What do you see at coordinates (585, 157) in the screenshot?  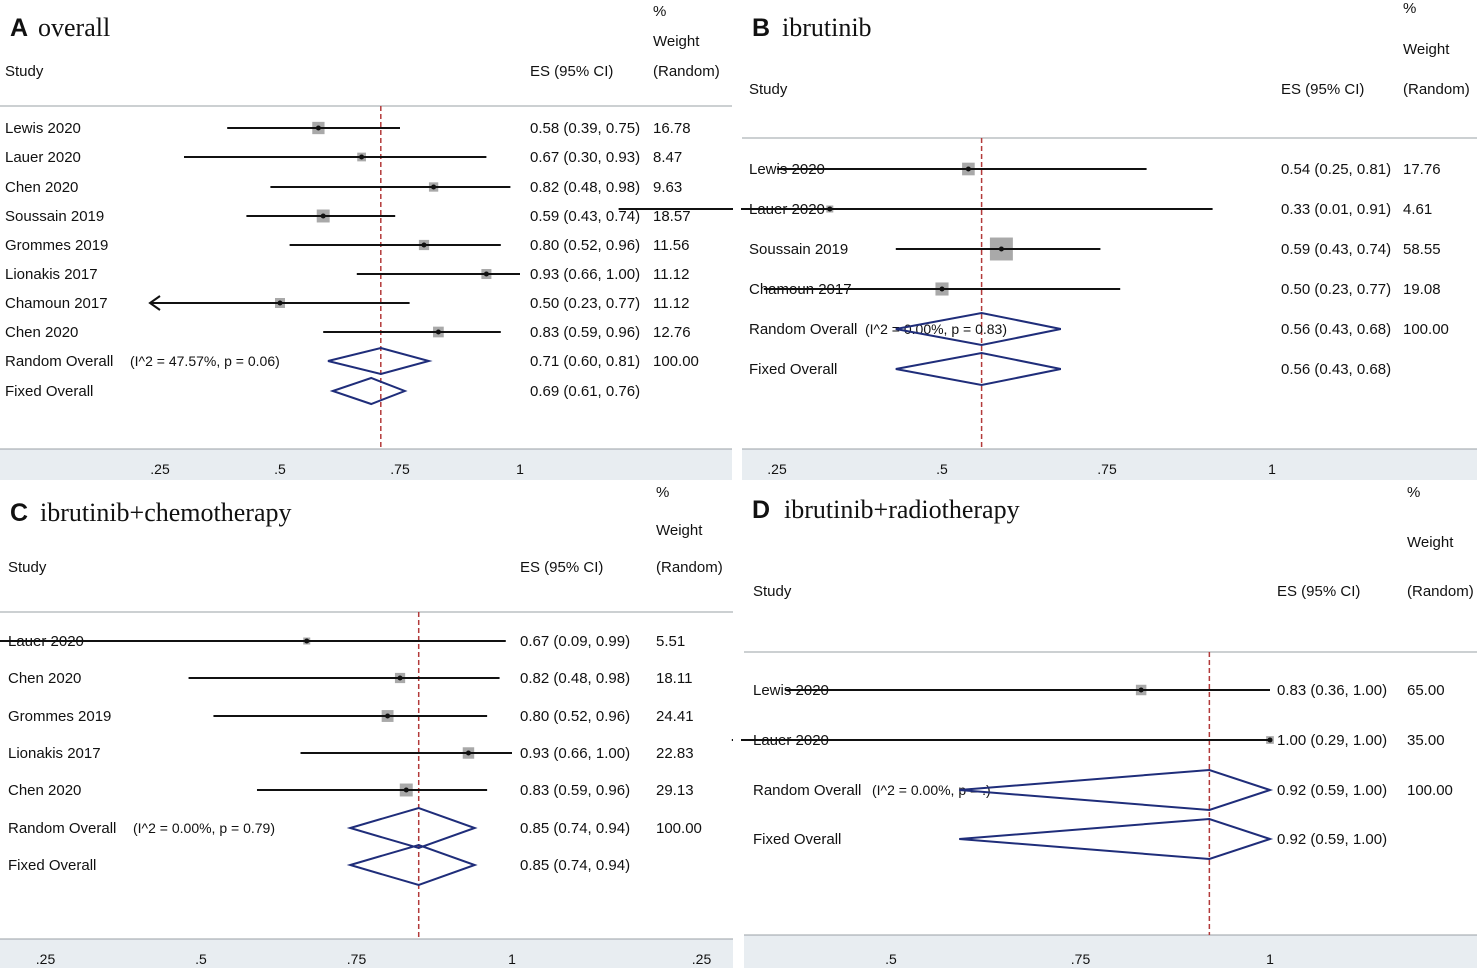 I see `study-es-label: 0.67 (0.30, 0.93)` at bounding box center [585, 157].